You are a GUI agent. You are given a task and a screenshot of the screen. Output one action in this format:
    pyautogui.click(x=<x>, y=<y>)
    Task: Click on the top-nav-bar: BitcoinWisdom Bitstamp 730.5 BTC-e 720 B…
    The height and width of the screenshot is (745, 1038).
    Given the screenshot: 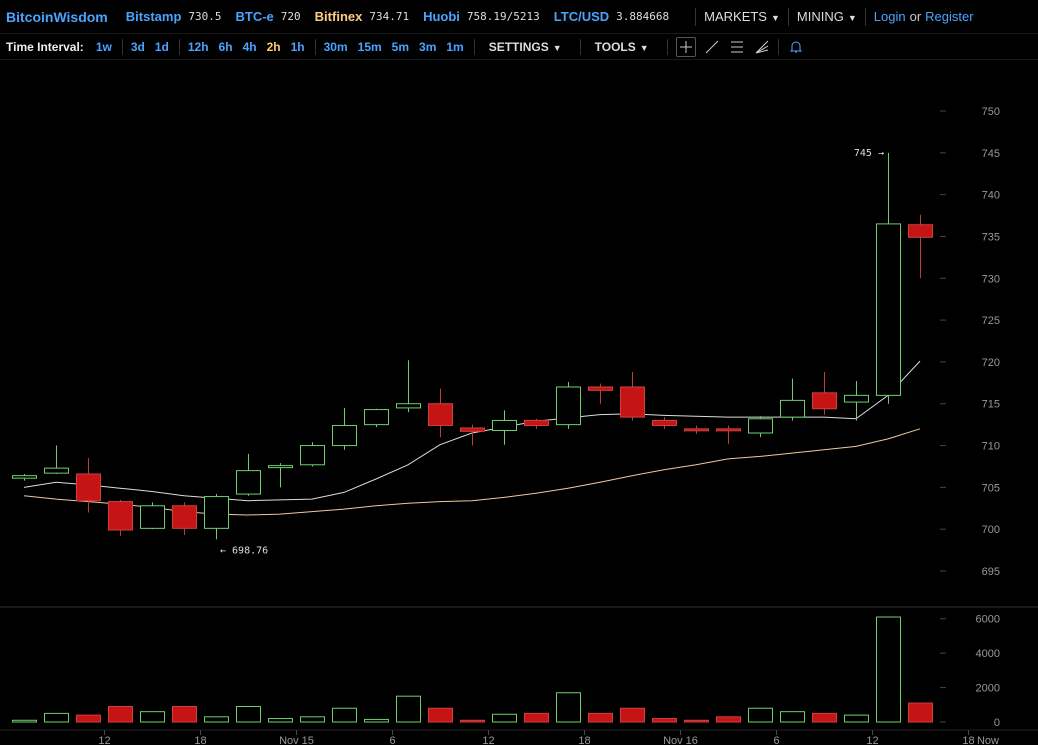 What is the action you would take?
    pyautogui.click(x=519, y=17)
    